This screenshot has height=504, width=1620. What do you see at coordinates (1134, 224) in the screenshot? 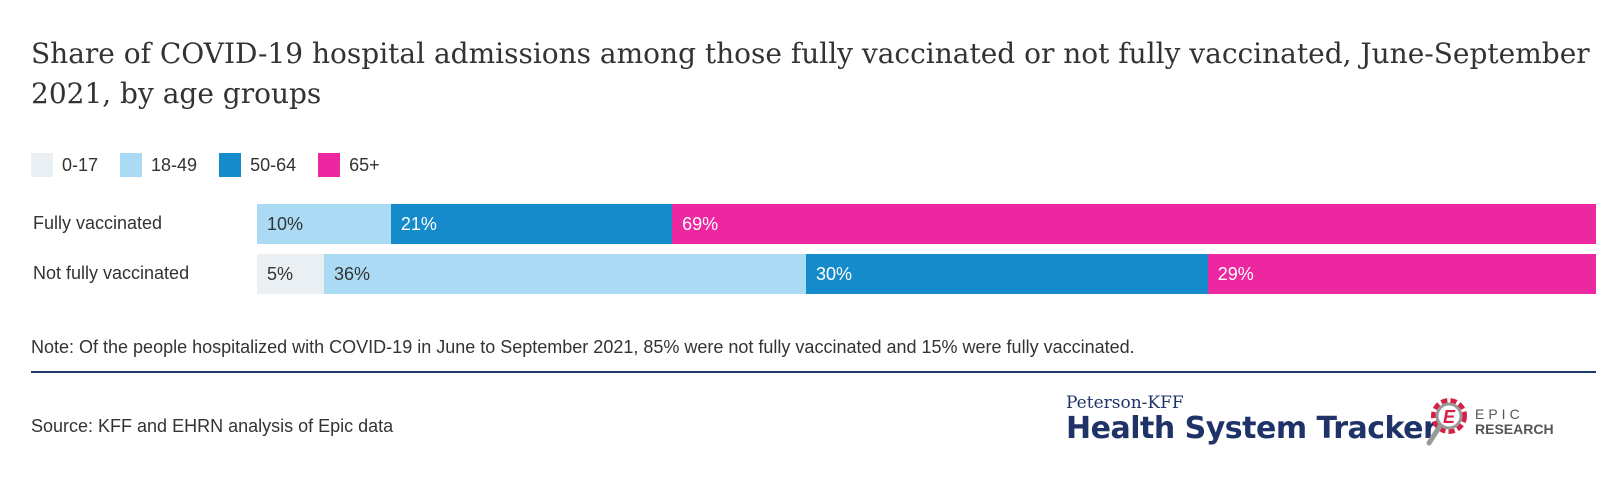
I see `bar-segment-65+: 69%` at bounding box center [1134, 224].